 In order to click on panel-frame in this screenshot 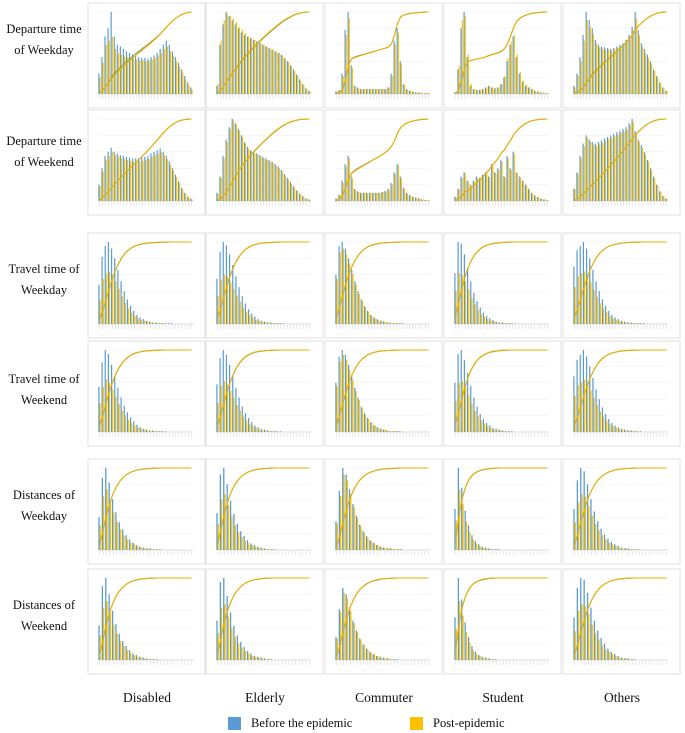, I will do `click(621, 393)`.